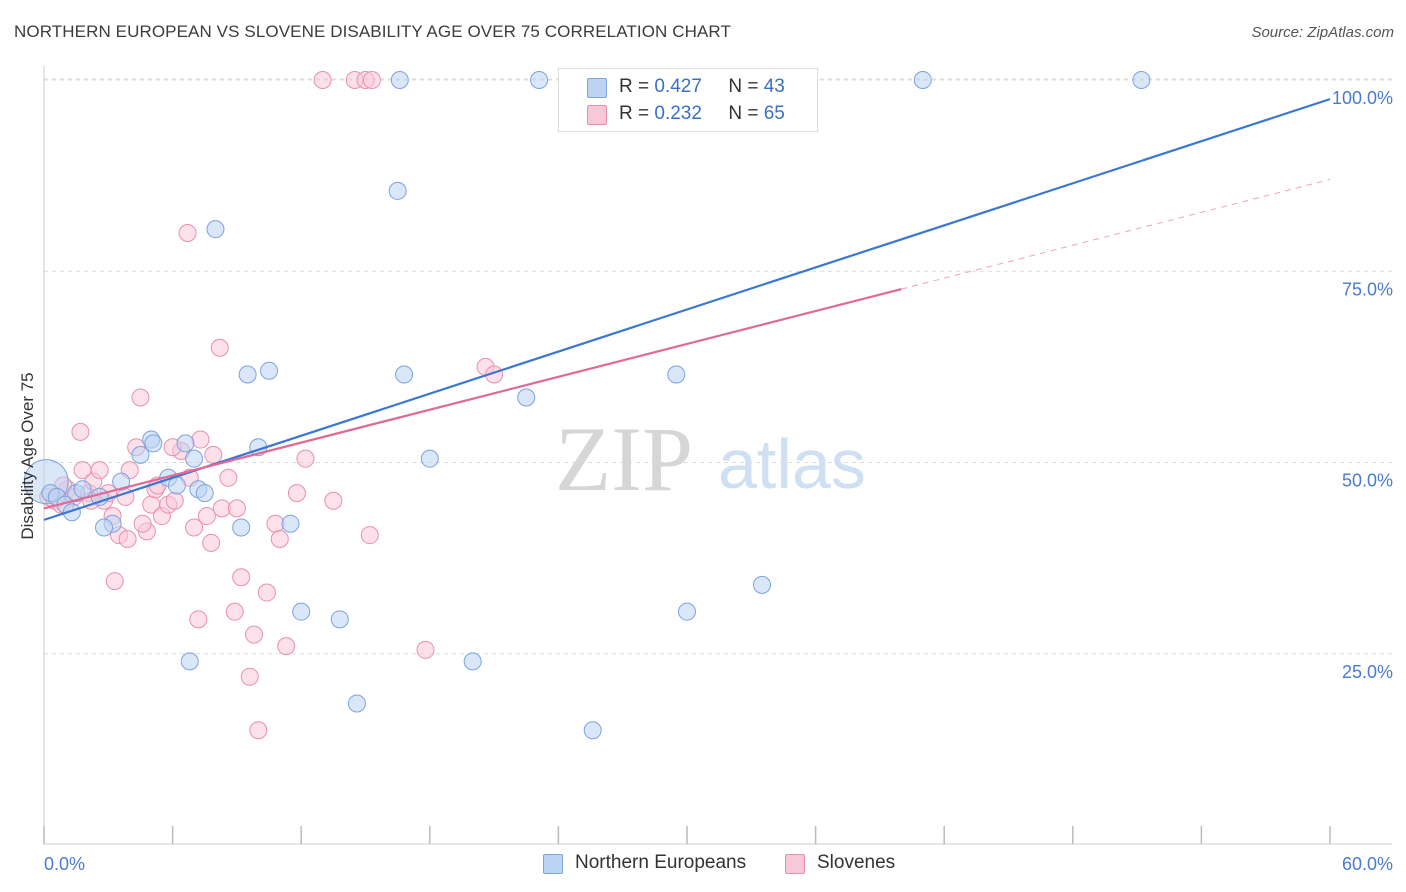 This screenshot has height=892, width=1406. Describe the element at coordinates (1367, 672) in the screenshot. I see `y-tick-label: 25.0%` at that location.